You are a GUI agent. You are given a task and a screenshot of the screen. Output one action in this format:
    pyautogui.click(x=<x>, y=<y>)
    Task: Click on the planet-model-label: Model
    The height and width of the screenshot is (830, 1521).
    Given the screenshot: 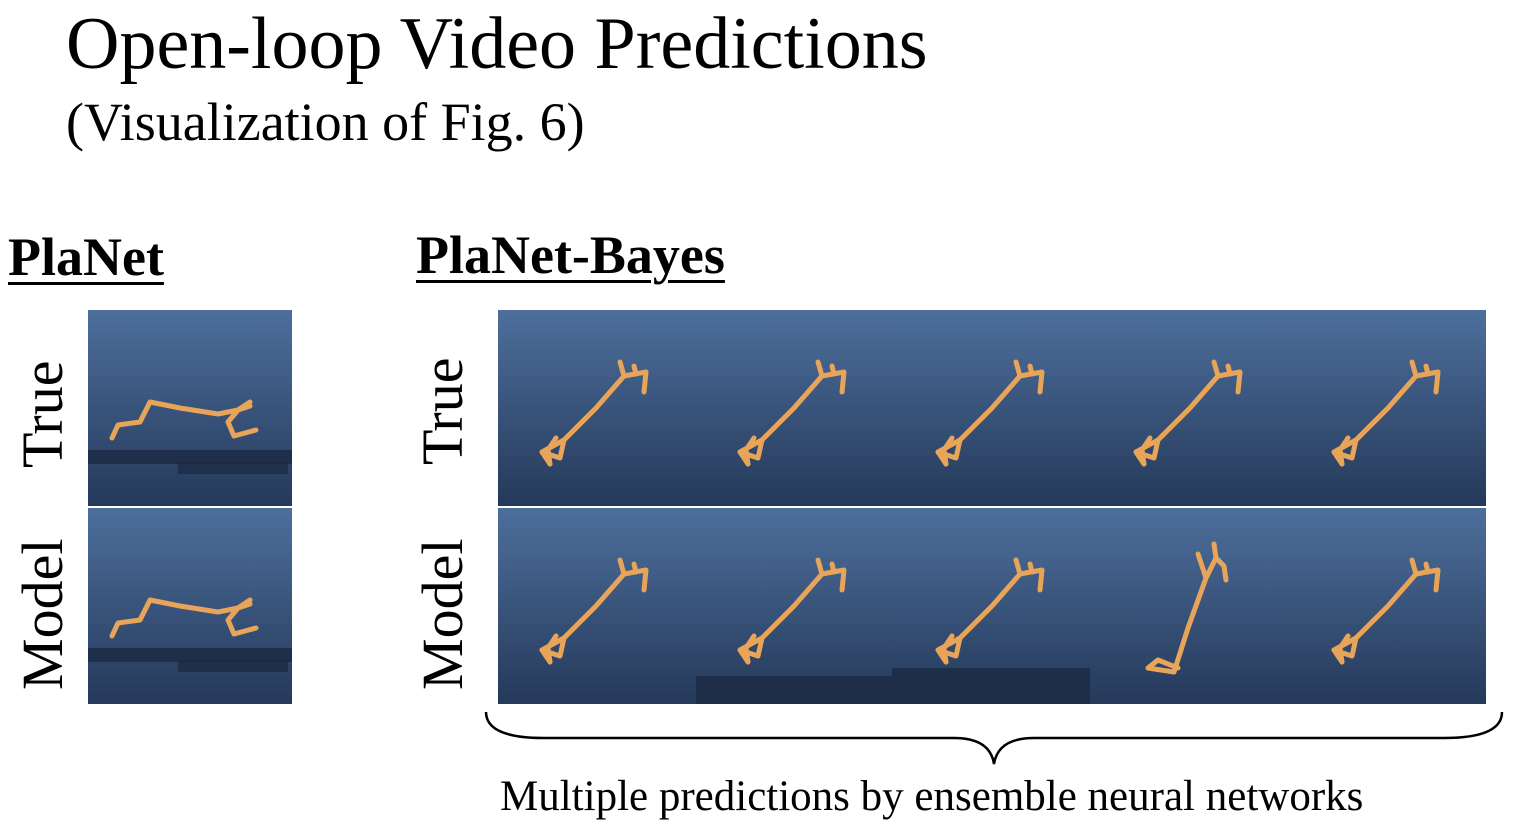 What is the action you would take?
    pyautogui.click(x=42, y=614)
    